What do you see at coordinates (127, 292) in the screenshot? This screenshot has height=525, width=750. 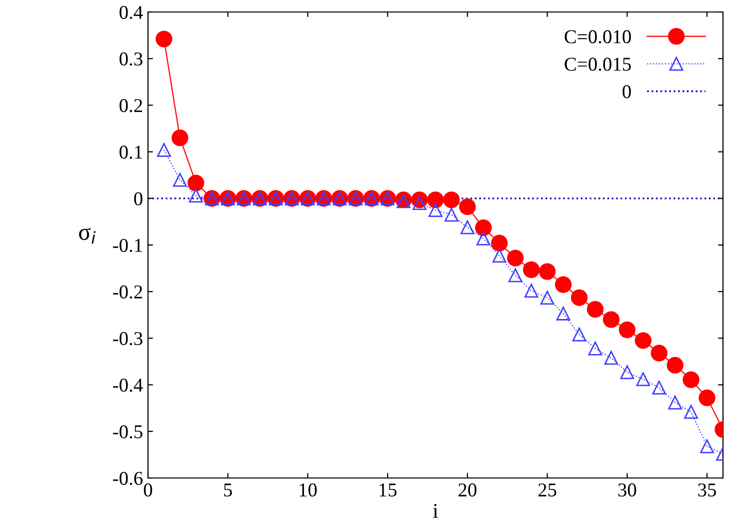 I see `y-tick-label: -0.2` at bounding box center [127, 292].